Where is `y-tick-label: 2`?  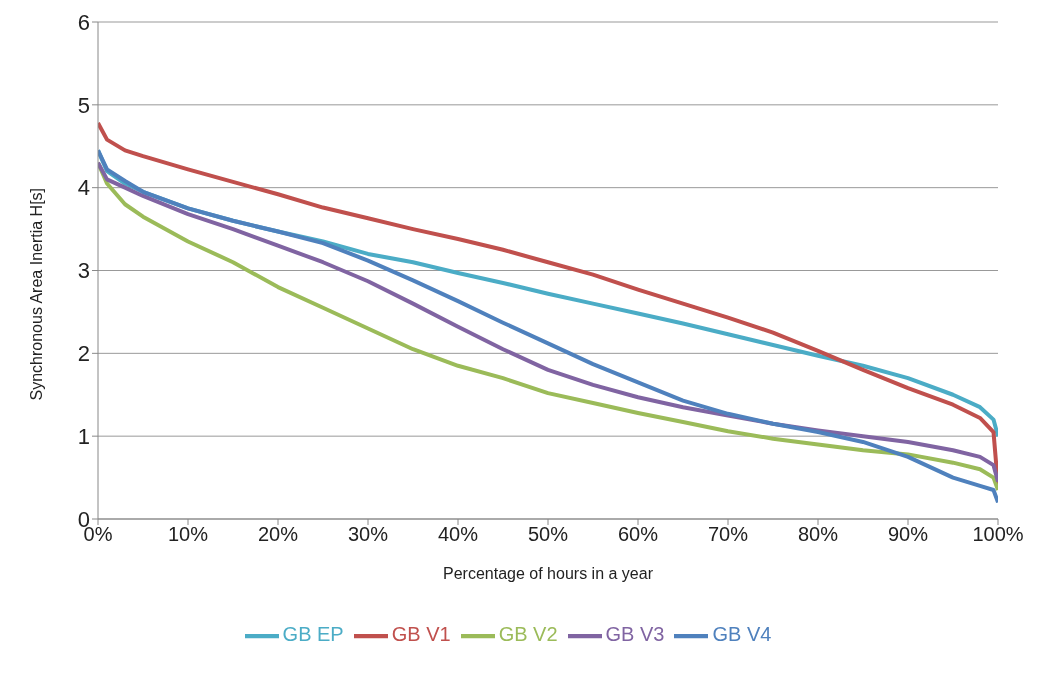
y-tick-label: 2 is located at coordinates (83, 354).